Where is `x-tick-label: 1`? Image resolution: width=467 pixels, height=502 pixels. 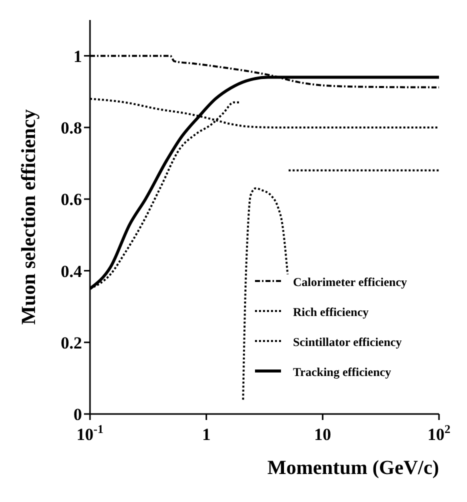 x-tick-label: 1 is located at coordinates (206, 434).